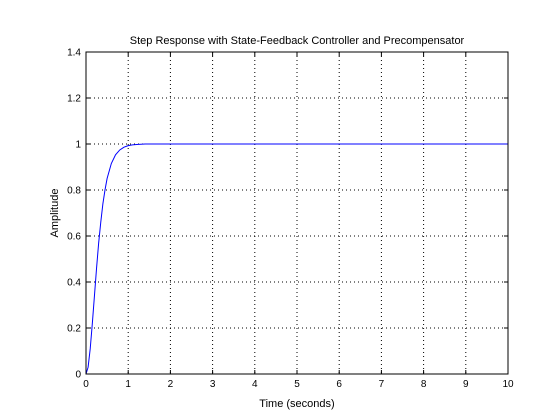 This screenshot has height=420, width=560. Describe the element at coordinates (128, 384) in the screenshot. I see `x-tick-label: 1` at that location.